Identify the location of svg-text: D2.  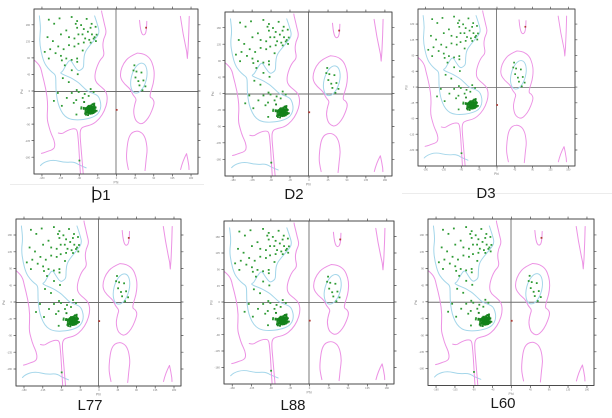
(293, 194).